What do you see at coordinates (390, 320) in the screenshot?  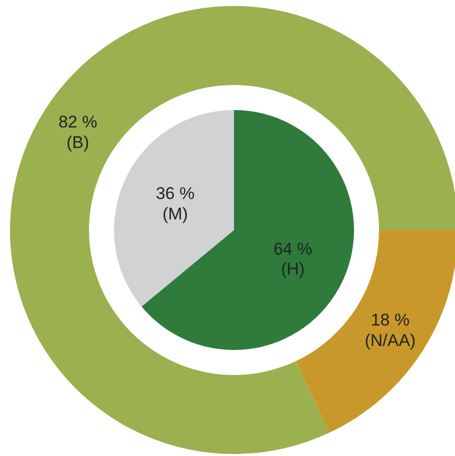 I see `data-label: 18 %` at bounding box center [390, 320].